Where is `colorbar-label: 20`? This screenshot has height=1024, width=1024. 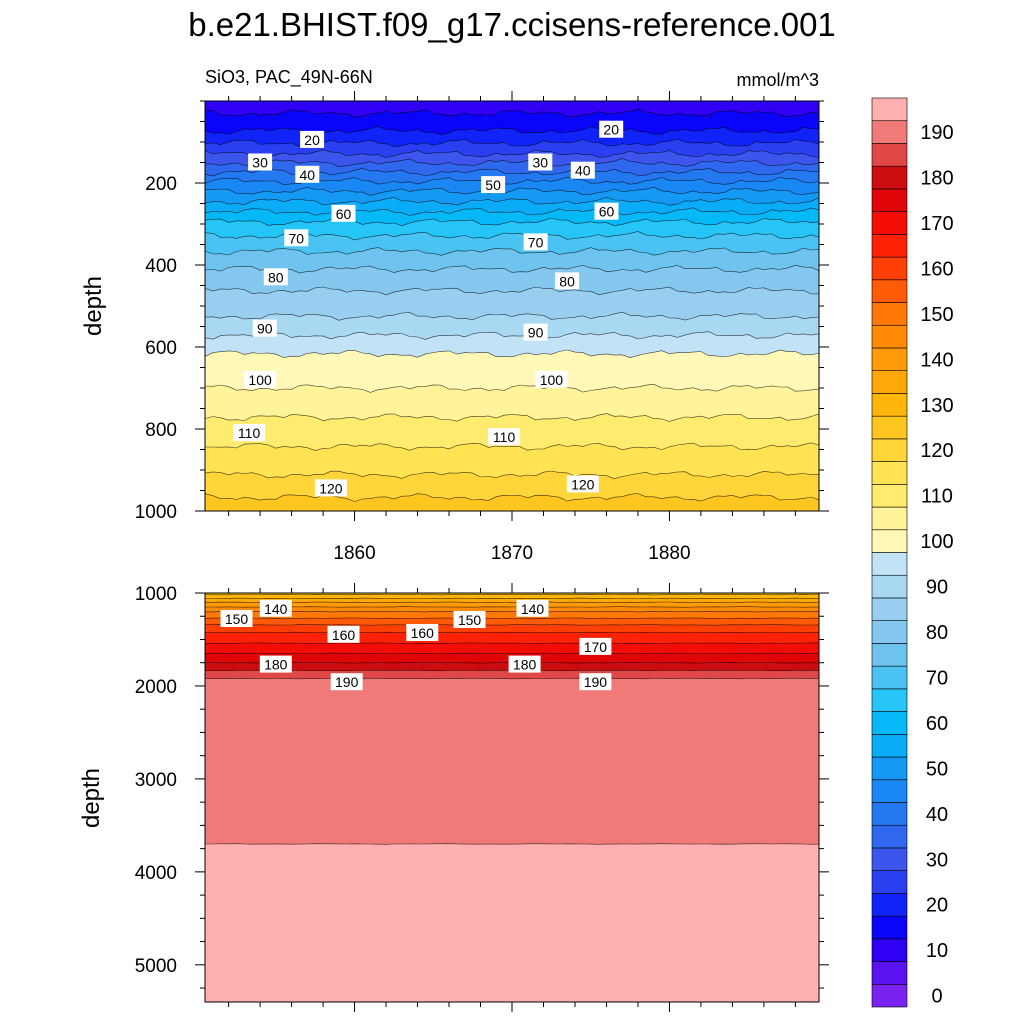 colorbar-label: 20 is located at coordinates (937, 906).